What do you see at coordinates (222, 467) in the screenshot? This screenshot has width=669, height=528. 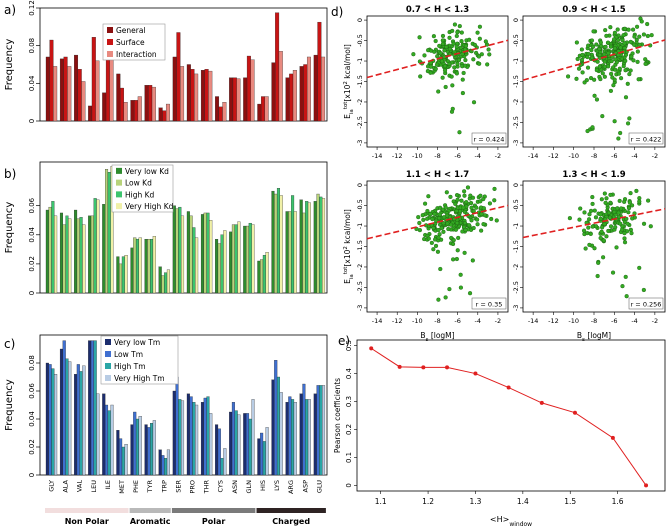 I see `bar-high-tm-cys` at bounding box center [222, 467].